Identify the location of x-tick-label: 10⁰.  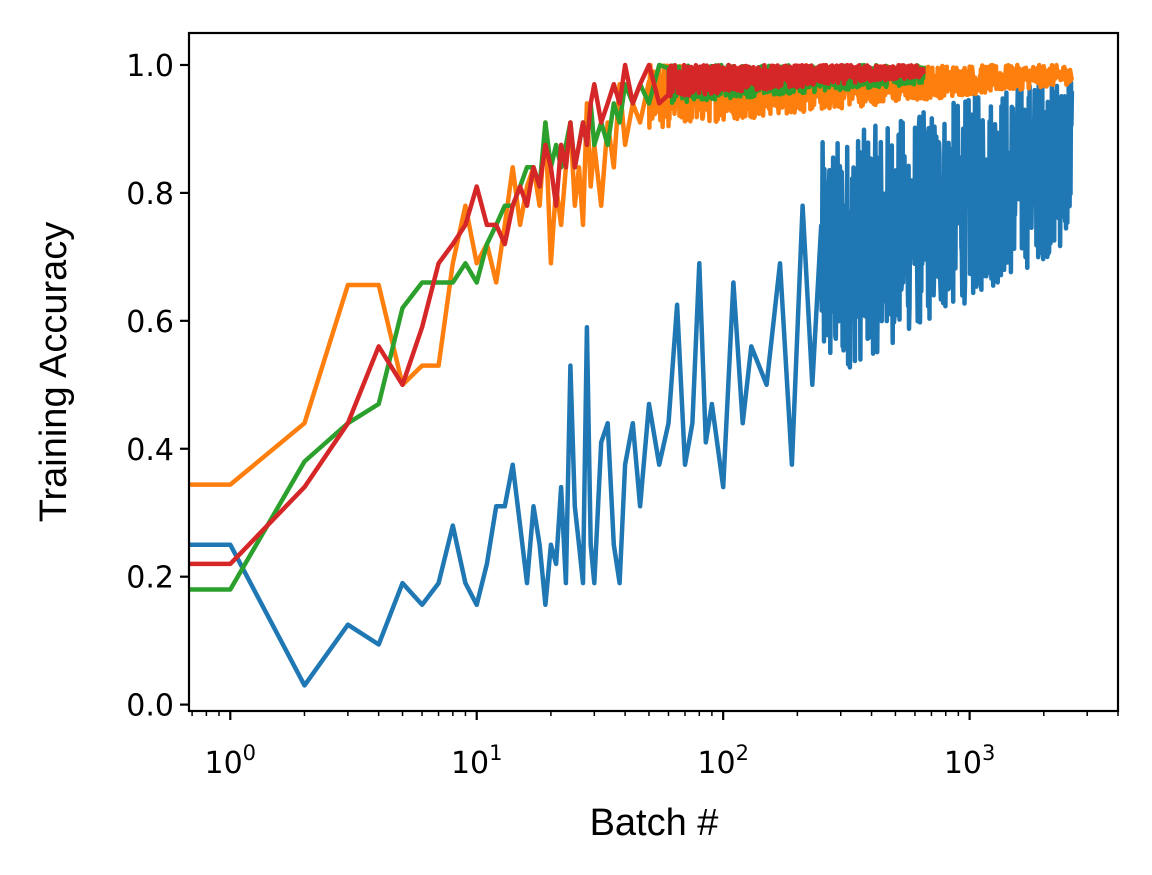
(230, 761).